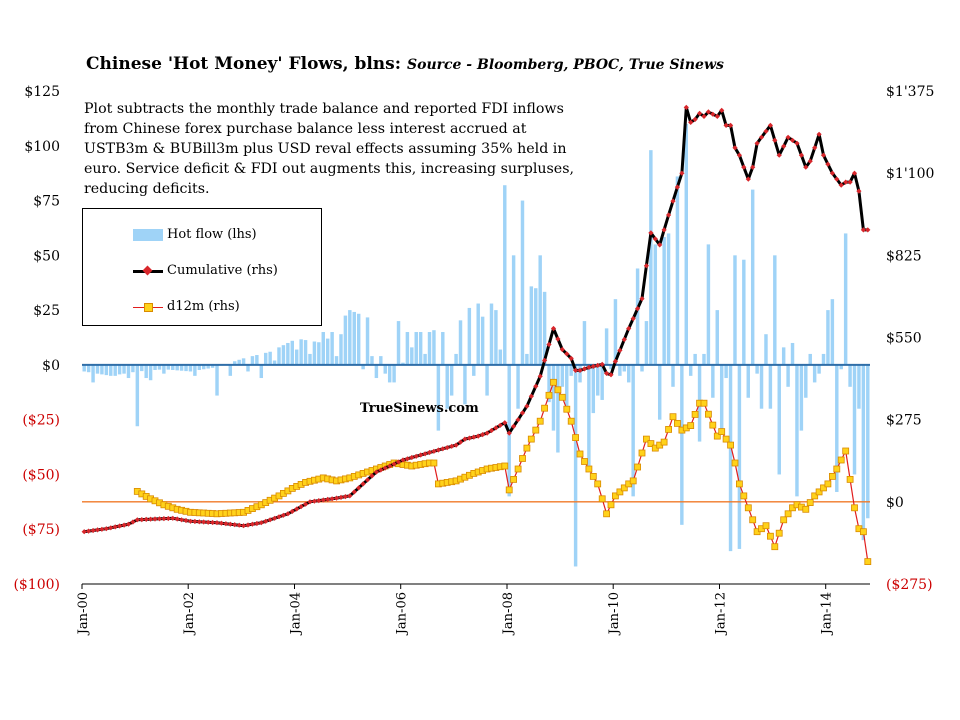 Image resolution: width=960 pixels, height=720 pixels. Describe the element at coordinates (42, 92) in the screenshot. I see `left-tick-label: $125` at that location.